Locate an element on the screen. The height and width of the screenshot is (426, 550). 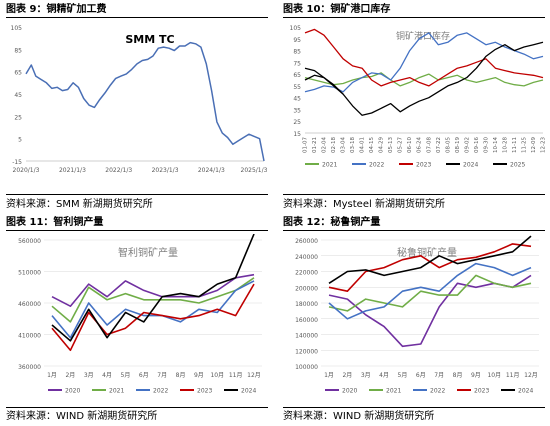
x-tick-label: 2022/1/3 is located at coordinates (118, 170).